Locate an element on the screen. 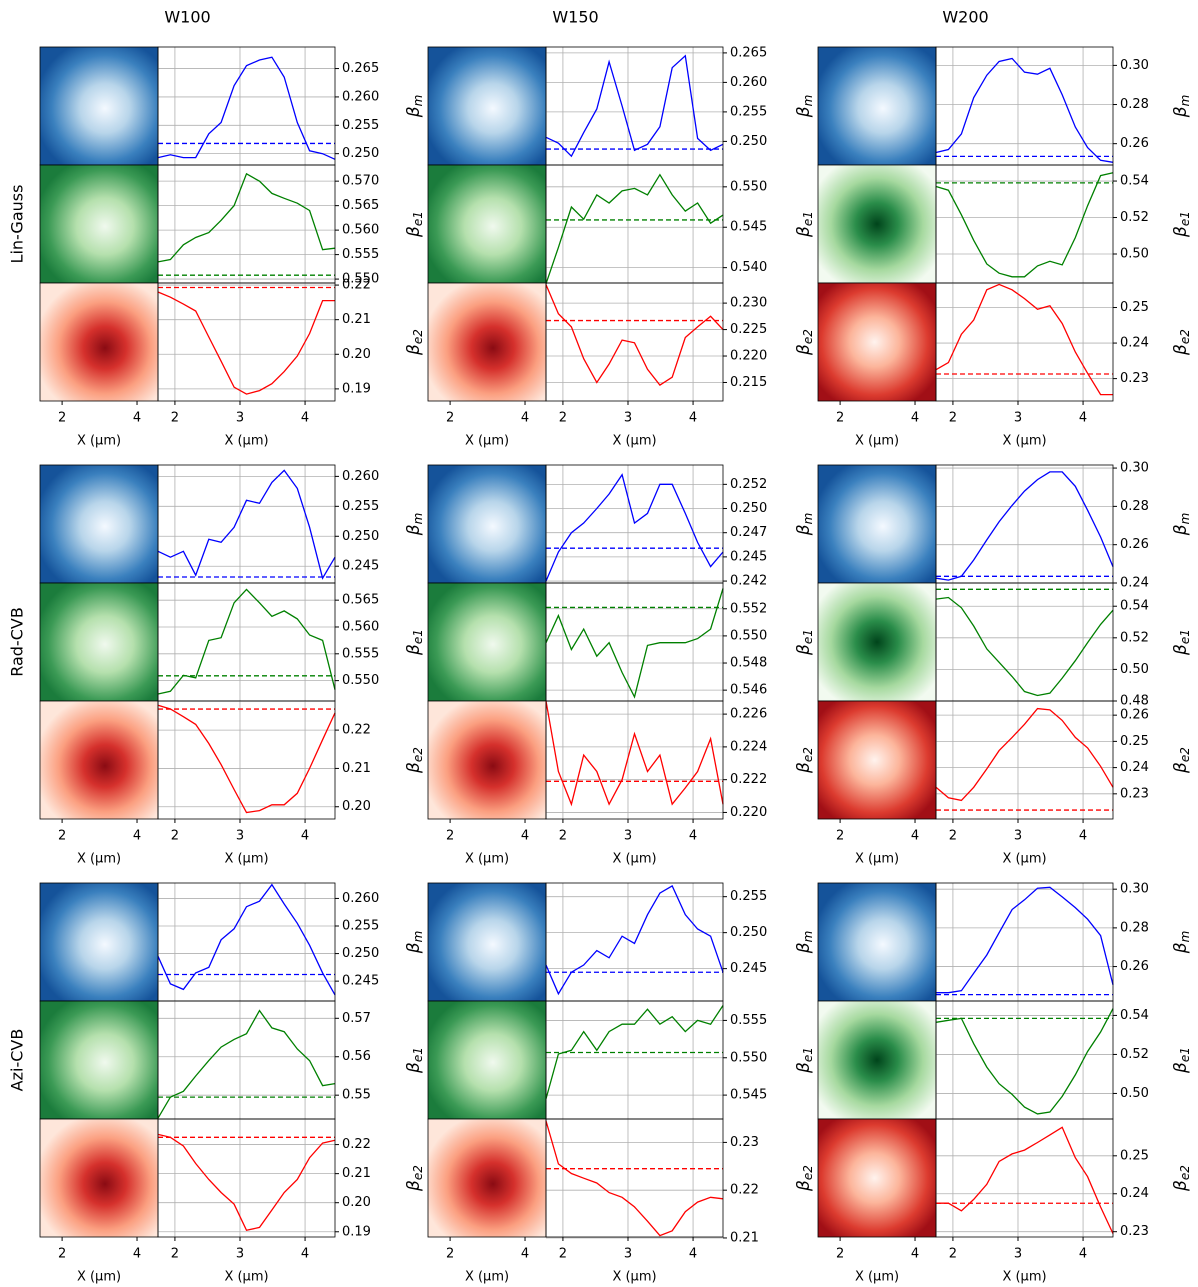 This screenshot has width=1198, height=1287. column-title: W150 is located at coordinates (575, 17).